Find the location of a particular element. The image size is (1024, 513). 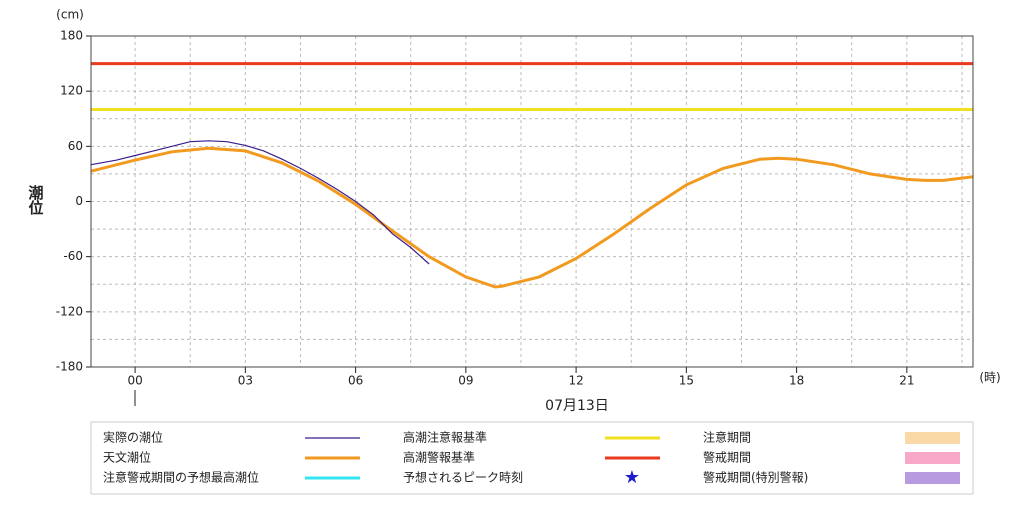

legend-label: 警戒期間(特別警報) is located at coordinates (755, 477).